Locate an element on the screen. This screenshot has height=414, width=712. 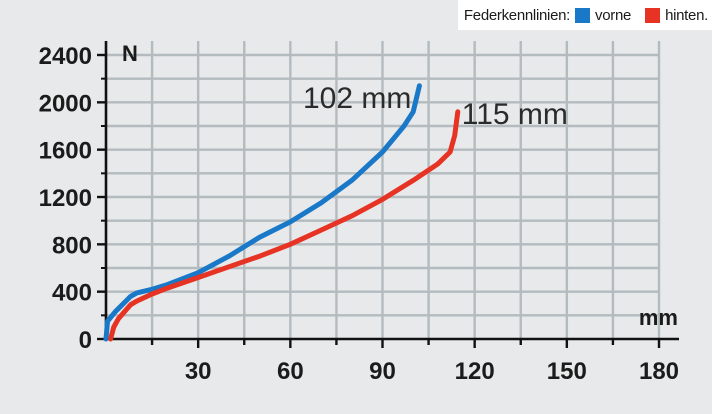
y-tick-label: 1600 is located at coordinates (65, 151).